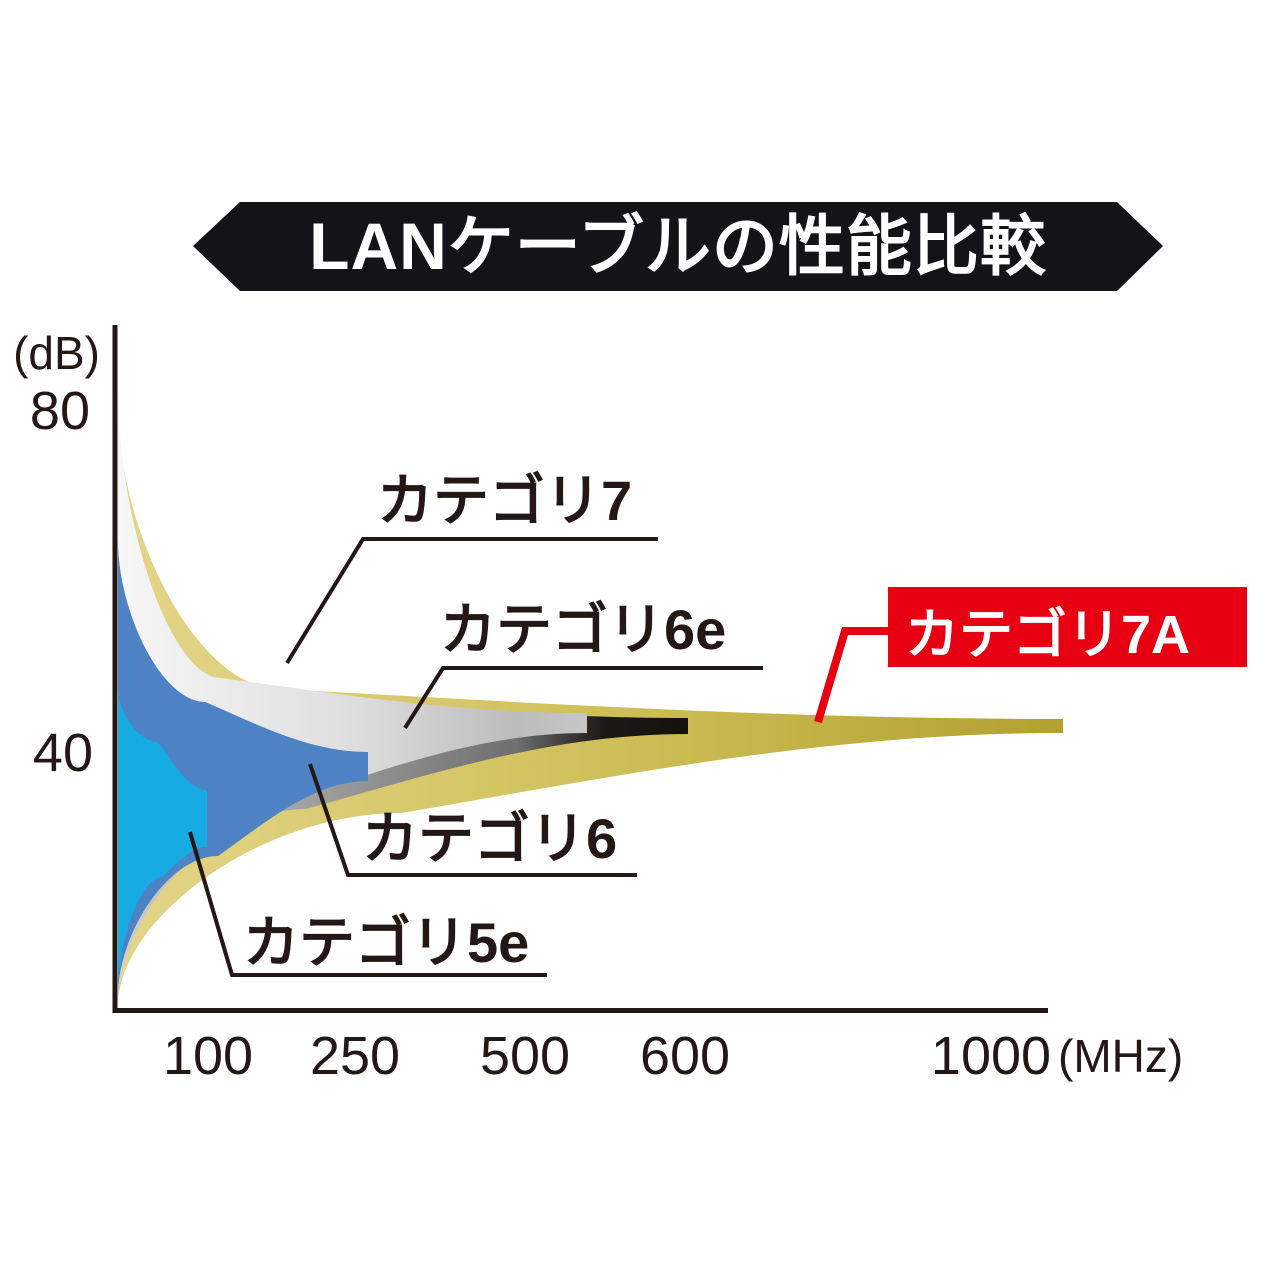 The width and height of the screenshot is (1280, 1280). What do you see at coordinates (162, 840) in the screenshot?
I see `fan-area-cat5e` at bounding box center [162, 840].